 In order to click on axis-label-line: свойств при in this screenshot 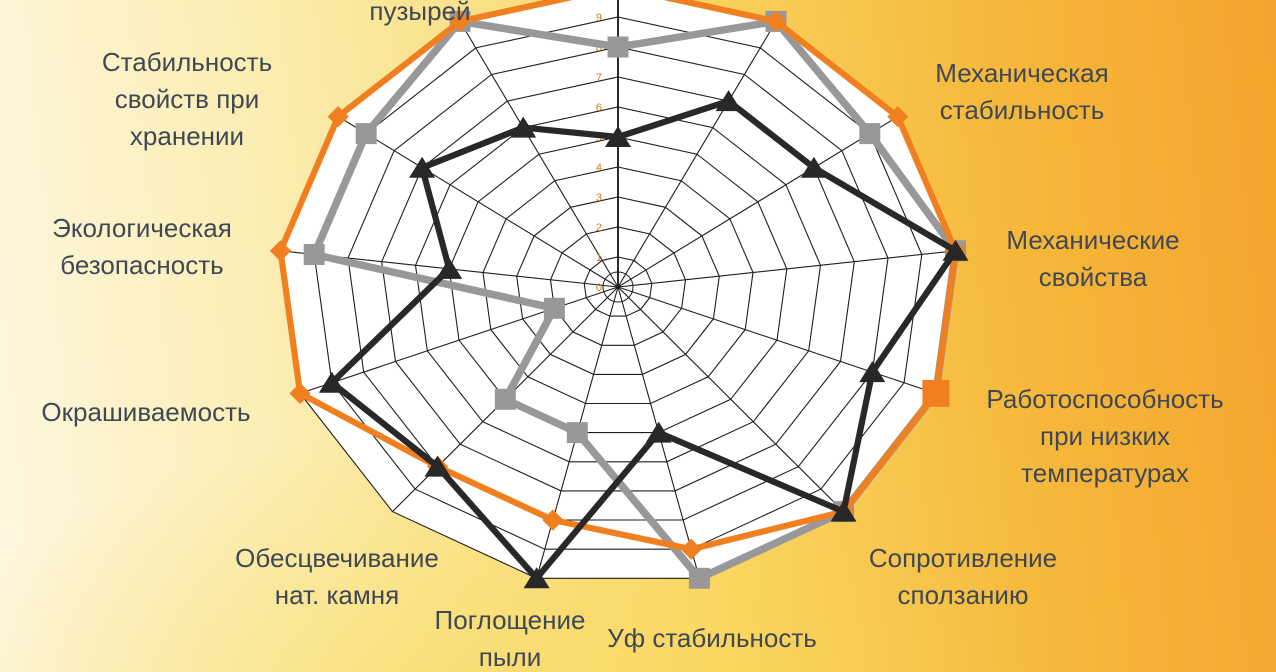, I will do `click(187, 98)`.